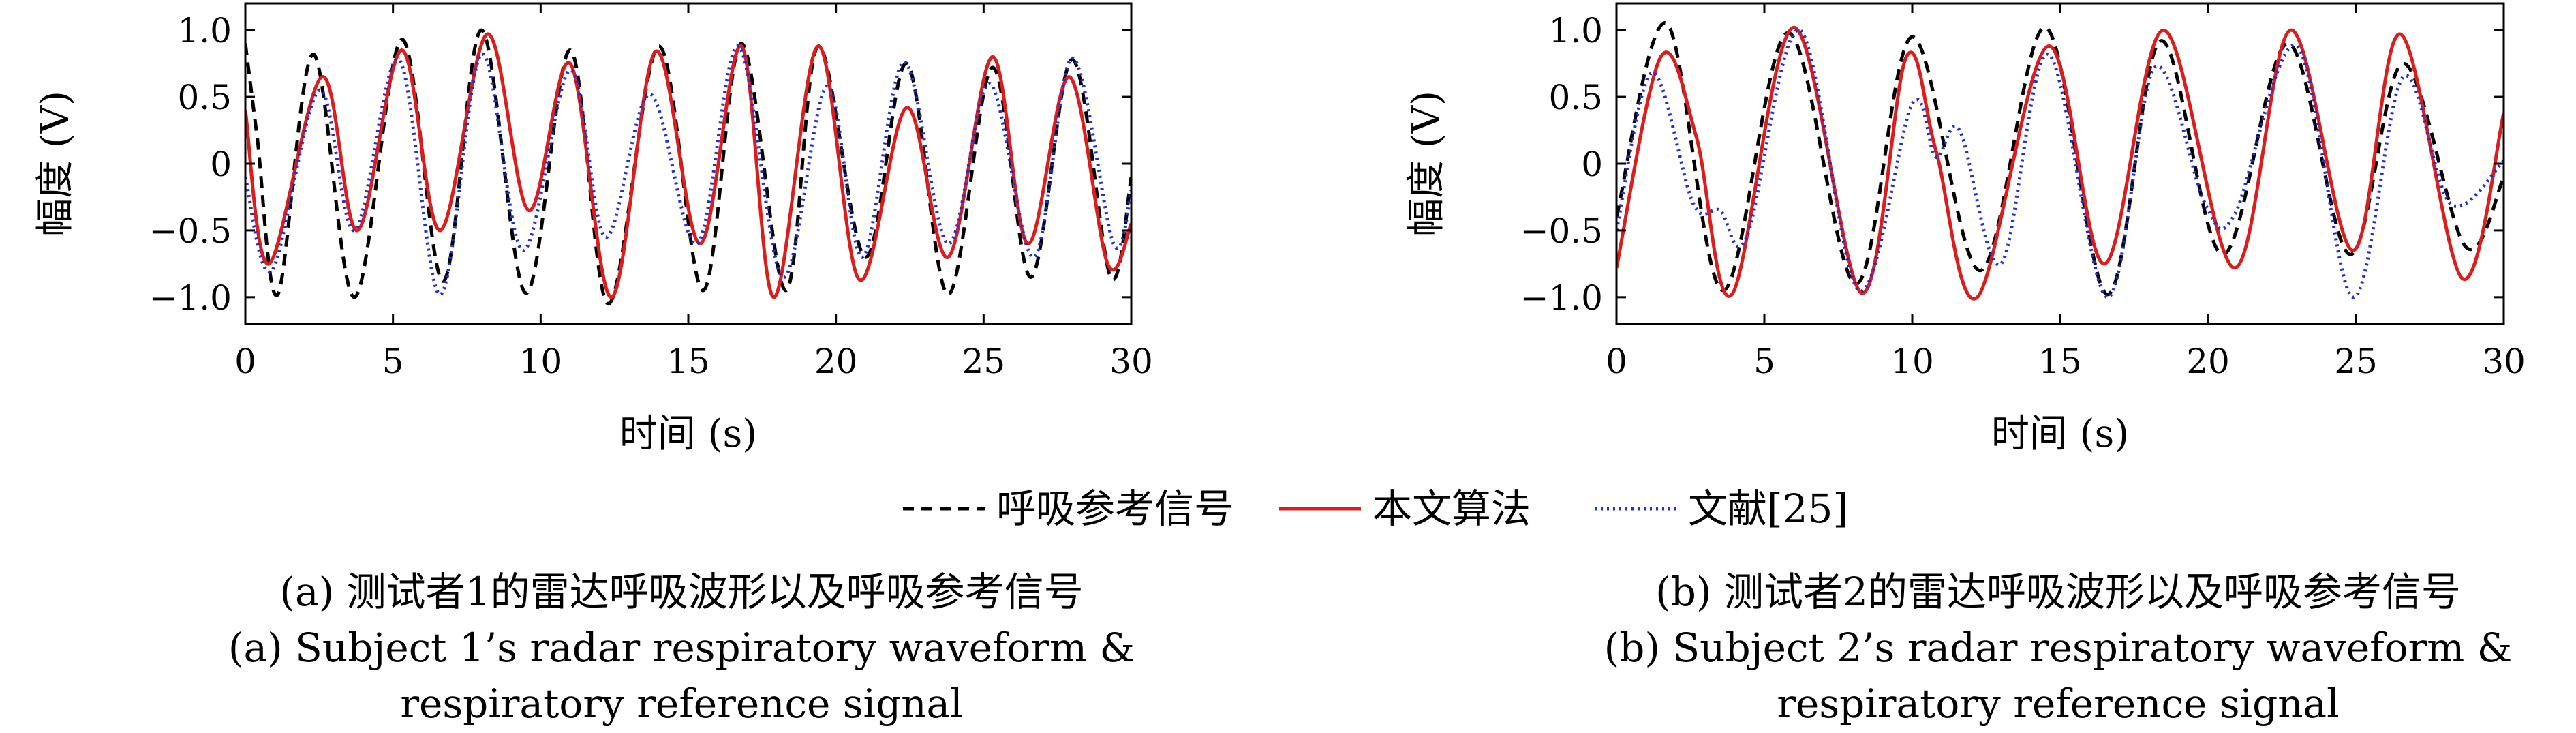 The height and width of the screenshot is (733, 2576). I want to click on caption-left-line-3: respiratory reference signal, so click(681, 703).